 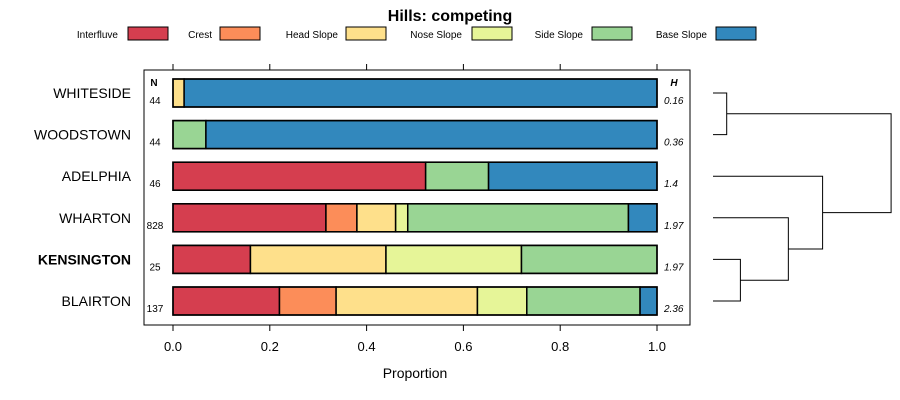 What do you see at coordinates (367, 346) in the screenshot?
I see `x-tick-label: 0.4` at bounding box center [367, 346].